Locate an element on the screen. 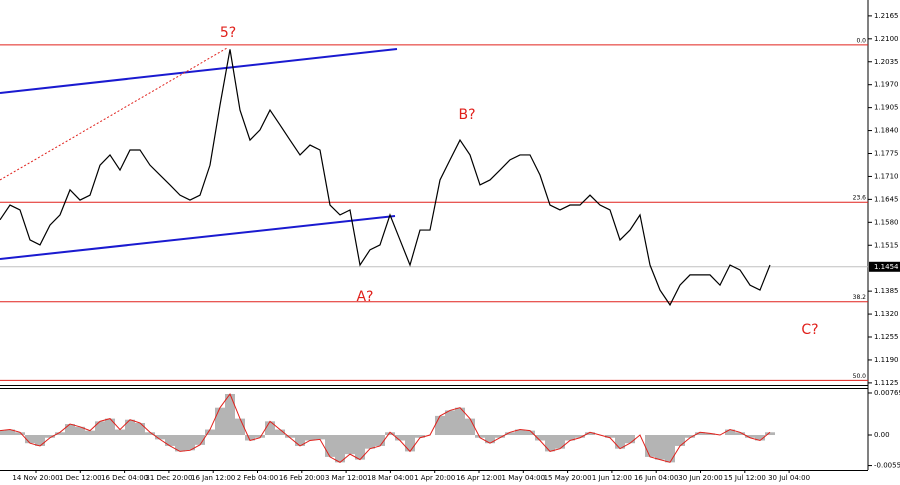  x-tick-label: 14 Nov 20:00 is located at coordinates (35, 478).